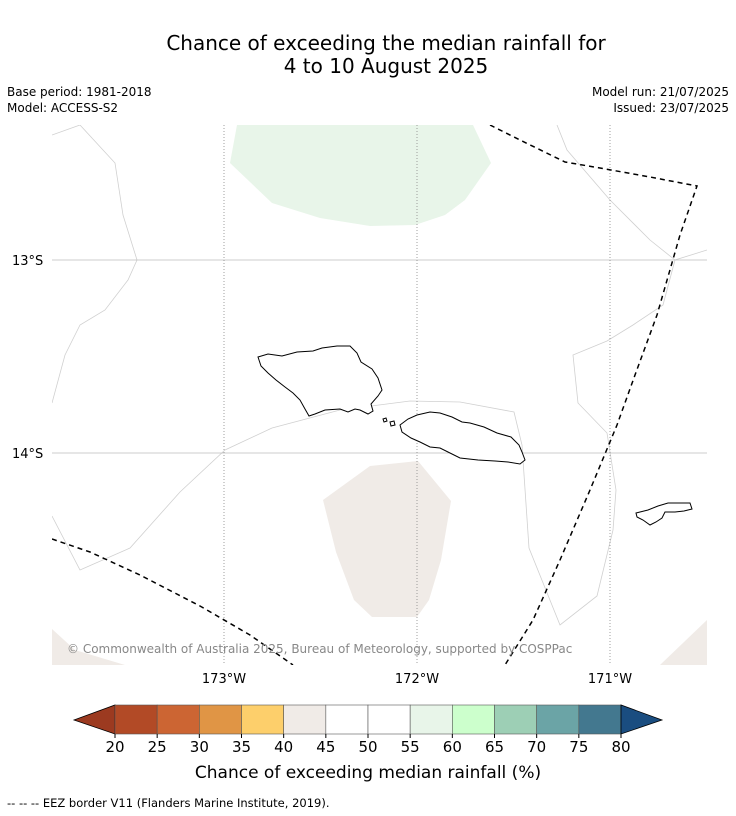 The height and width of the screenshot is (816, 736). What do you see at coordinates (63, 108) in the screenshot?
I see `model-name: Model: ACCESS-S2` at bounding box center [63, 108].